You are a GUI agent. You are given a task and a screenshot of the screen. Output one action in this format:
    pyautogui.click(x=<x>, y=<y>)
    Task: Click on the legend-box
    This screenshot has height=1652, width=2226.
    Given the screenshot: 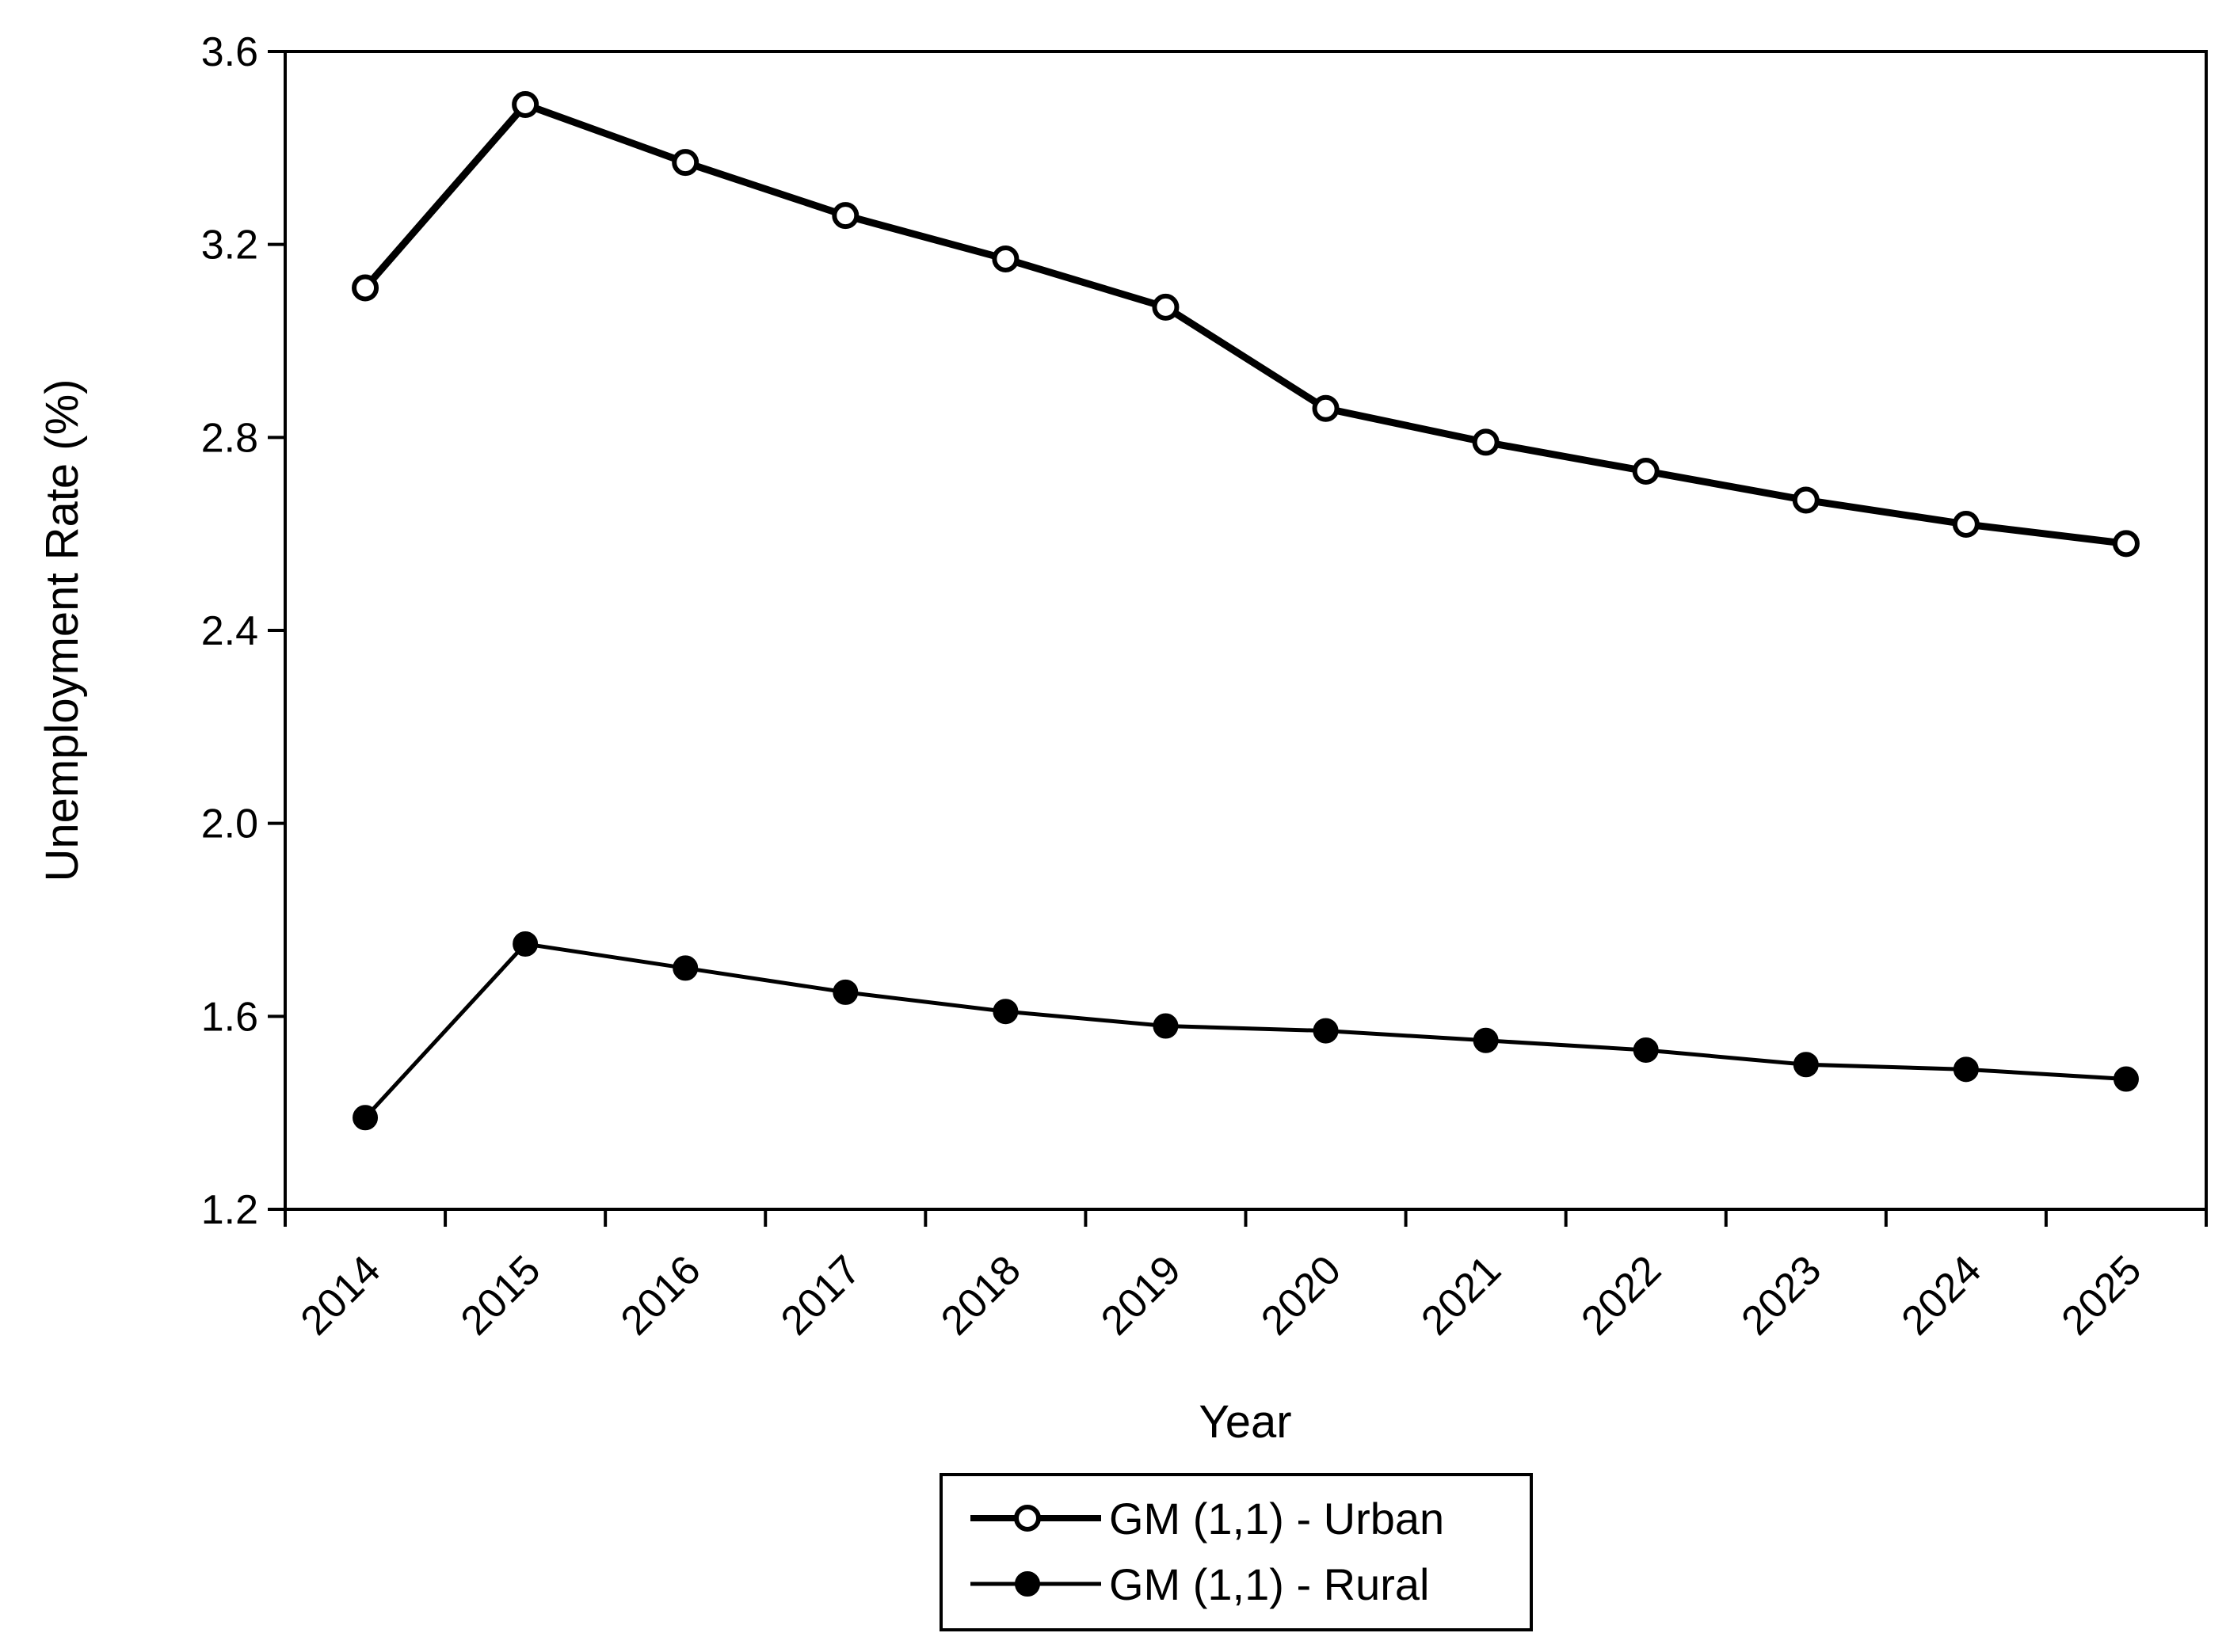 What is the action you would take?
    pyautogui.click(x=1236, y=1552)
    